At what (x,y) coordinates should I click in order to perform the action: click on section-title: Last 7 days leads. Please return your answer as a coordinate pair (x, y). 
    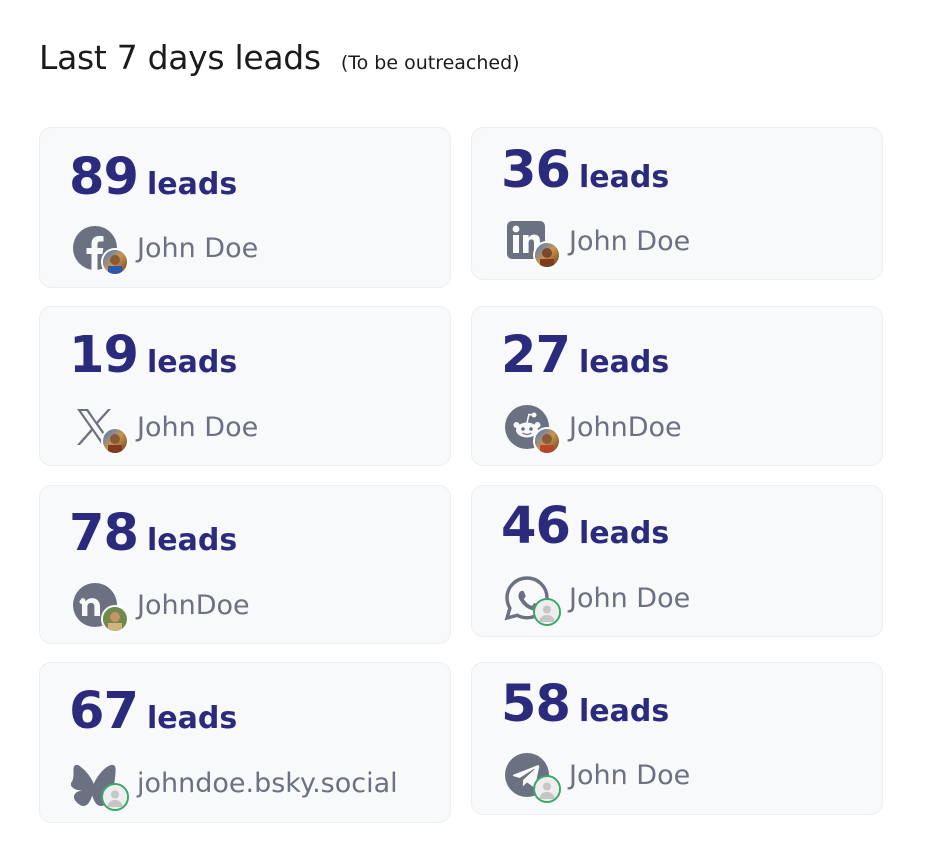
    Looking at the image, I should click on (180, 57).